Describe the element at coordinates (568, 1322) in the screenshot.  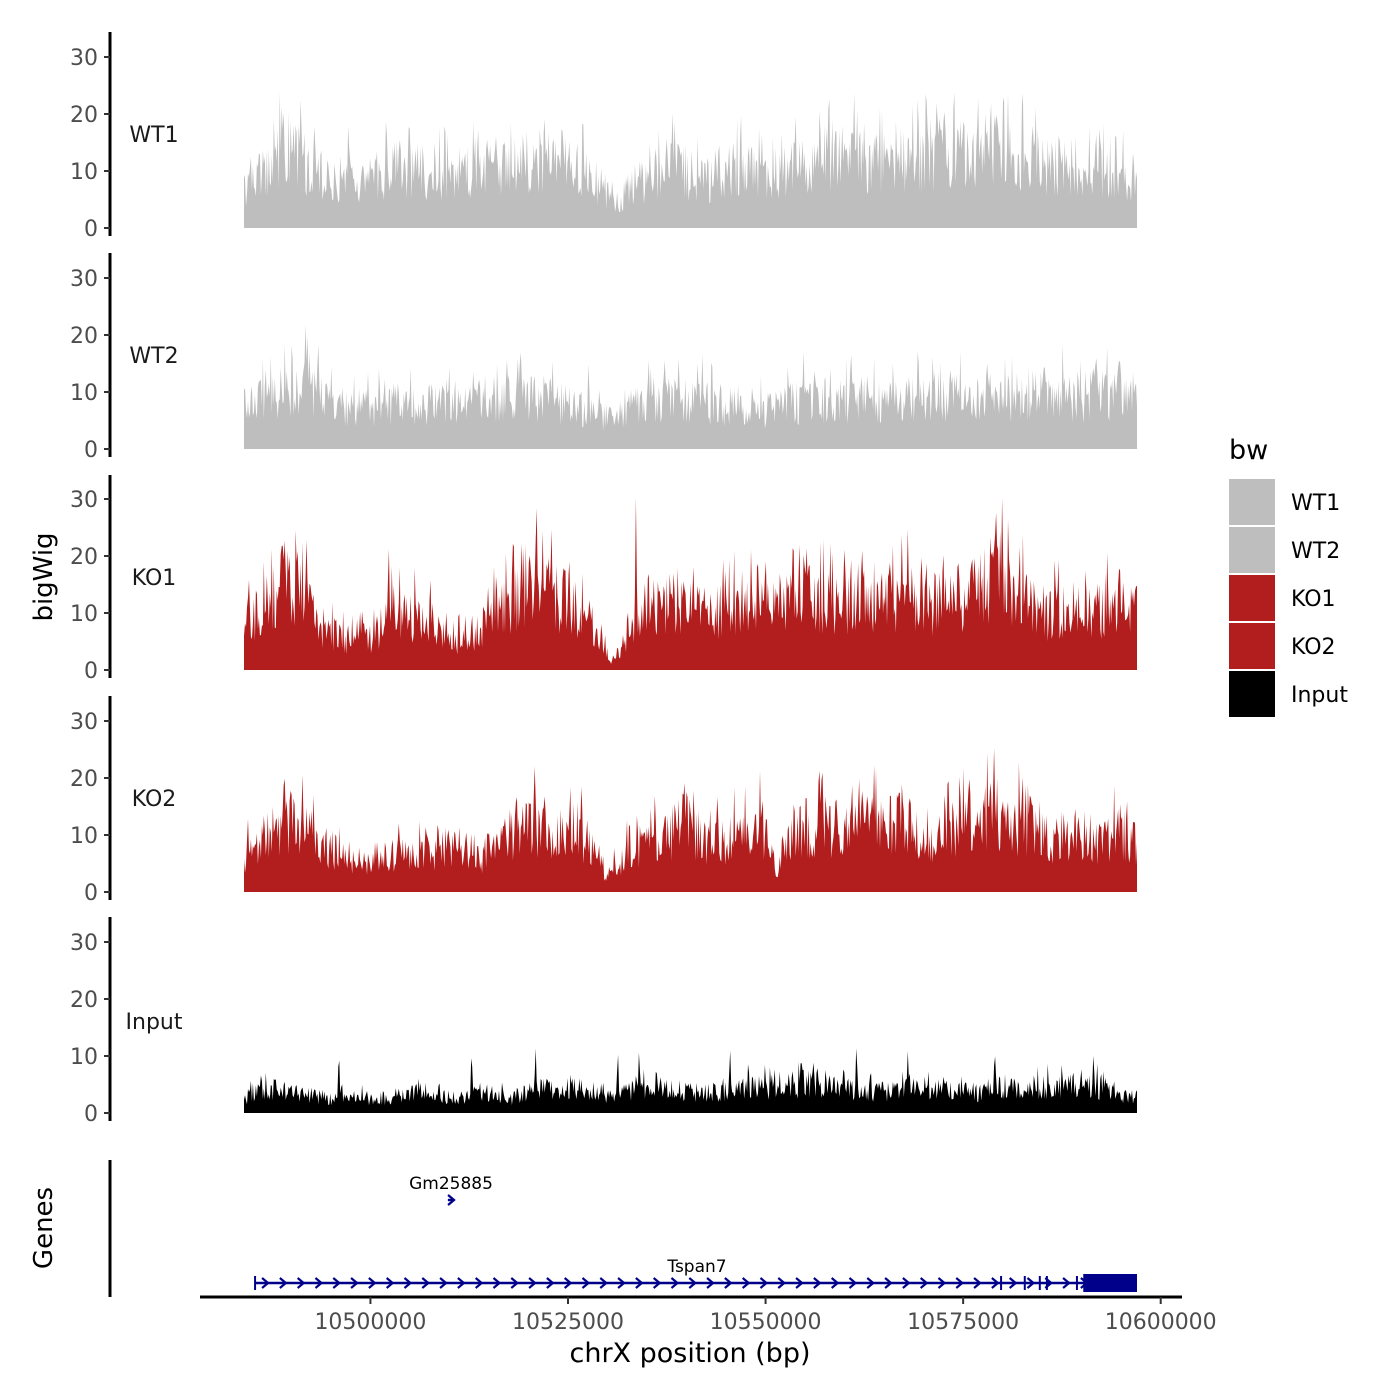
I see `x-tick-label: 10525000` at that location.